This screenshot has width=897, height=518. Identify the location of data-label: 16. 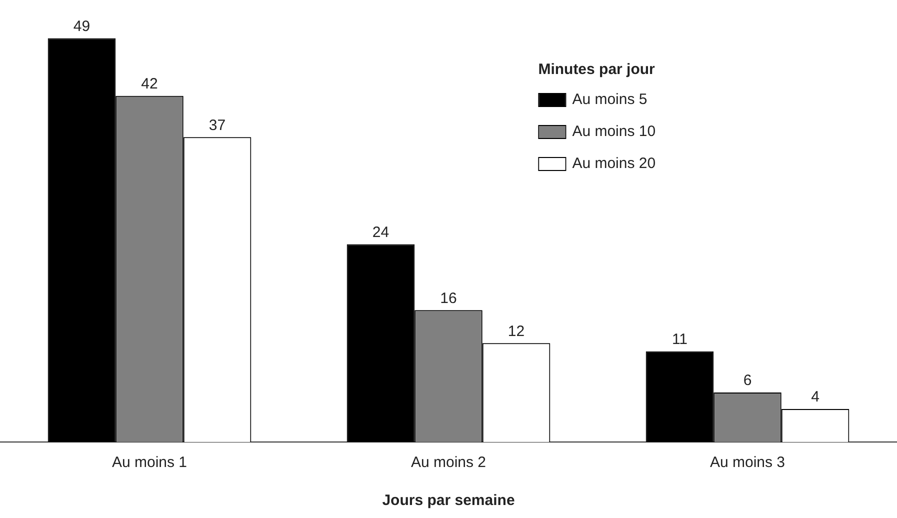
(448, 298).